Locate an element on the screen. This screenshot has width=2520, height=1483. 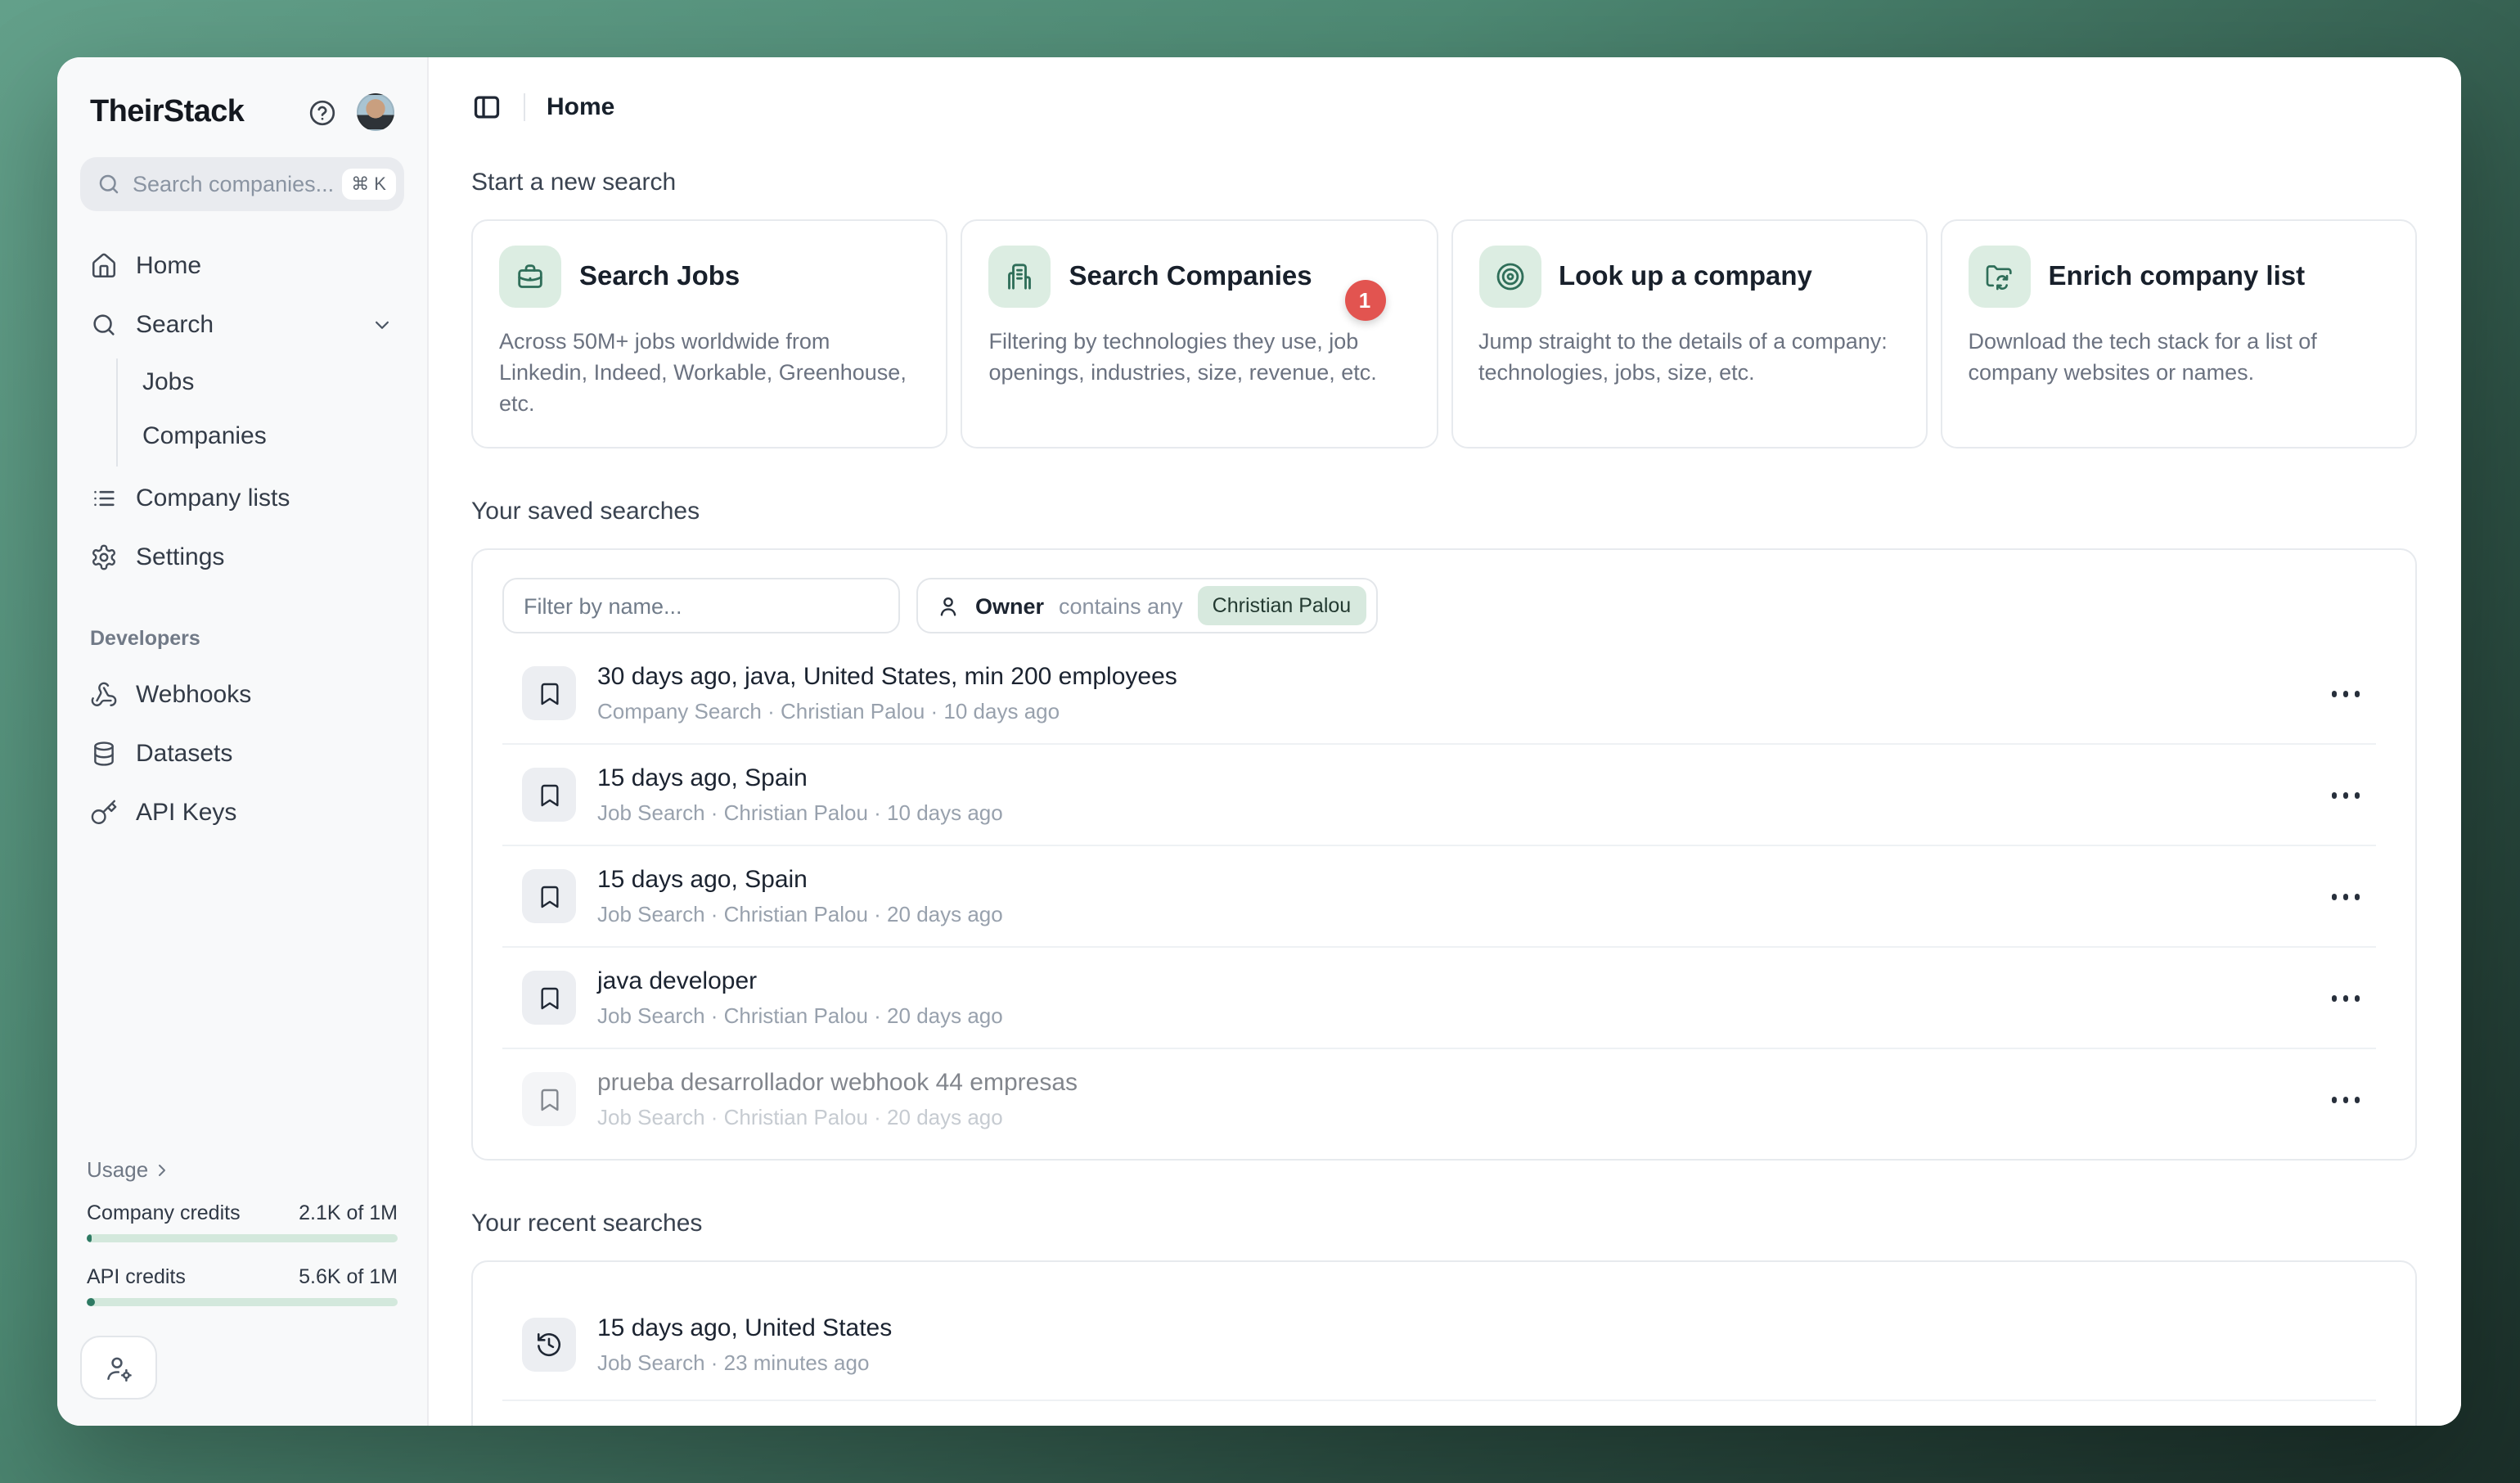
logo-row: TheirStack is located at coordinates (242, 105).